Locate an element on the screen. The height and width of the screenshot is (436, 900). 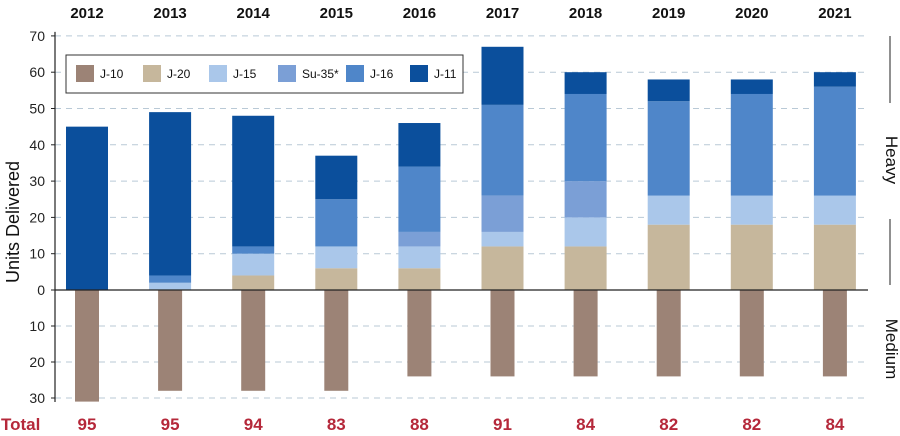
x-category-label: 2014 is located at coordinates (254, 13).